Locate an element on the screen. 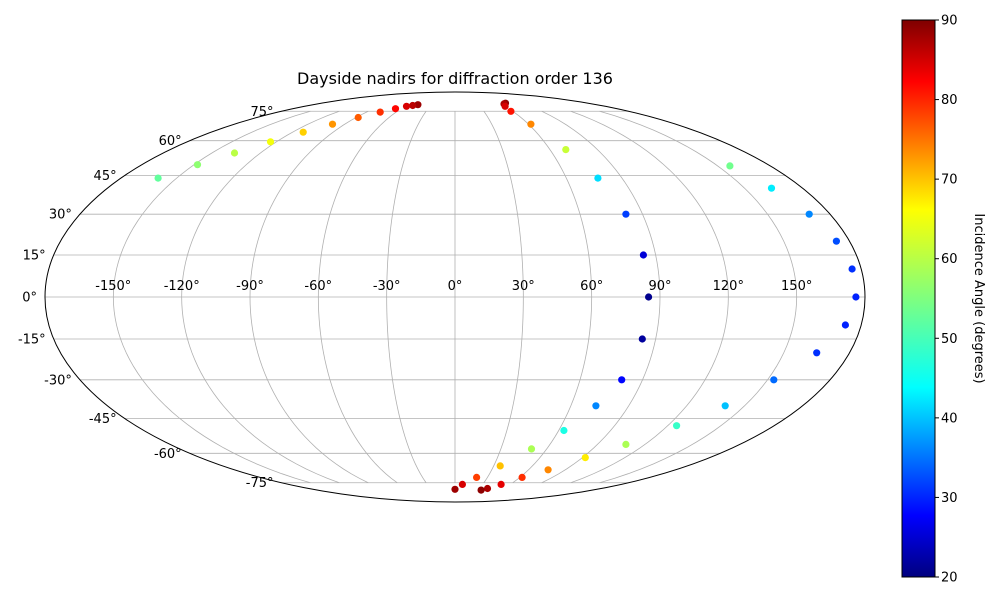 The height and width of the screenshot is (600, 1000). longitude-tick-label: 0° is located at coordinates (455, 286).